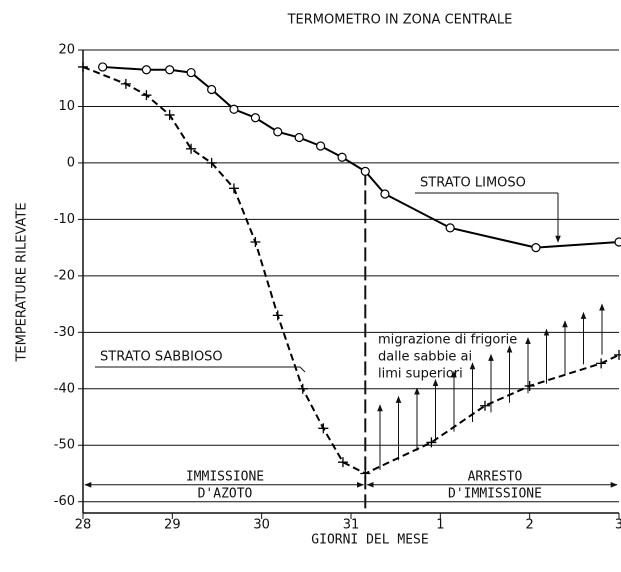  I want to click on series-label: STRATO LIMOSO, so click(473, 183).